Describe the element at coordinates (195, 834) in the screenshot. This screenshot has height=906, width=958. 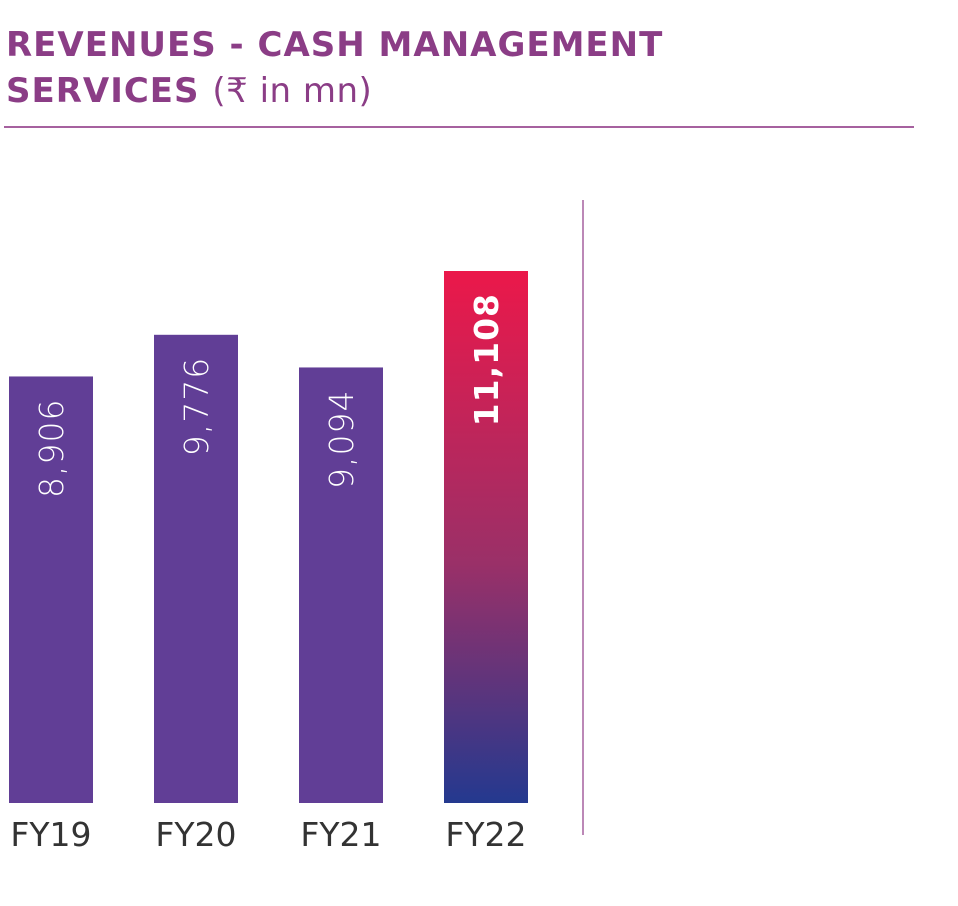
I see `category-label-fy20: FY20` at that location.